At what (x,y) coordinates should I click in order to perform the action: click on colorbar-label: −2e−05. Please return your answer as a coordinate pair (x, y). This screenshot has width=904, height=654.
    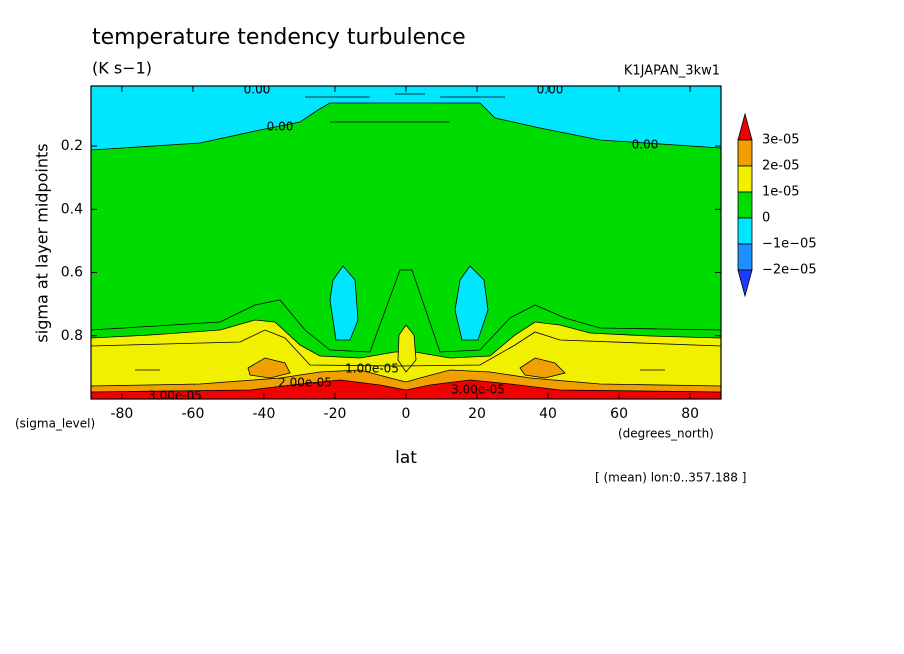
    Looking at the image, I should click on (789, 270).